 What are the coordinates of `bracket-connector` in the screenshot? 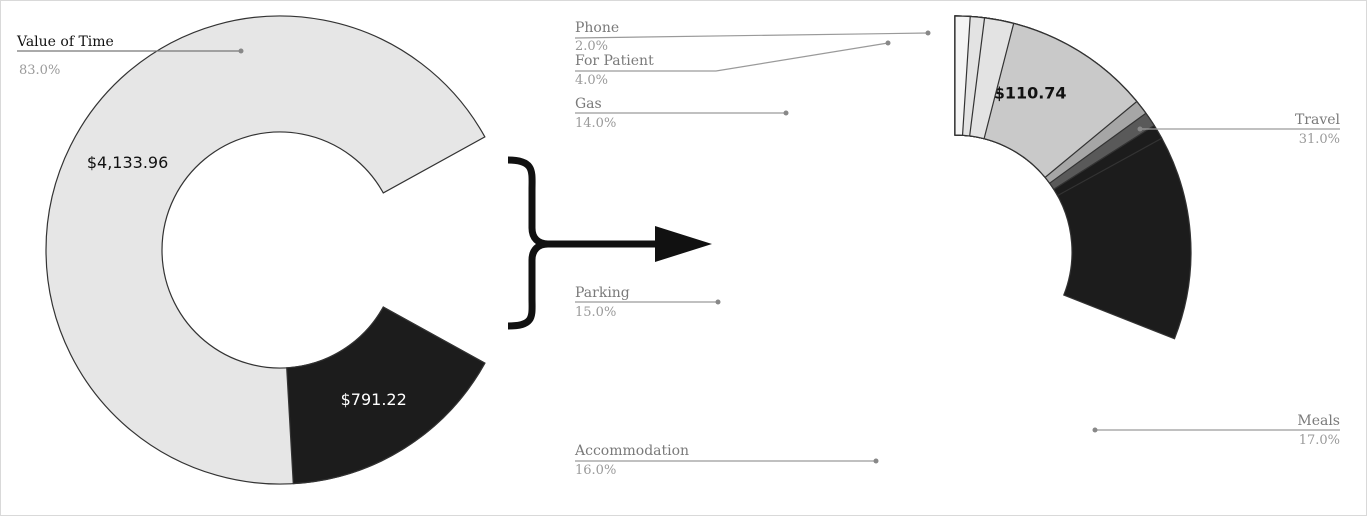 It's located at (528, 243).